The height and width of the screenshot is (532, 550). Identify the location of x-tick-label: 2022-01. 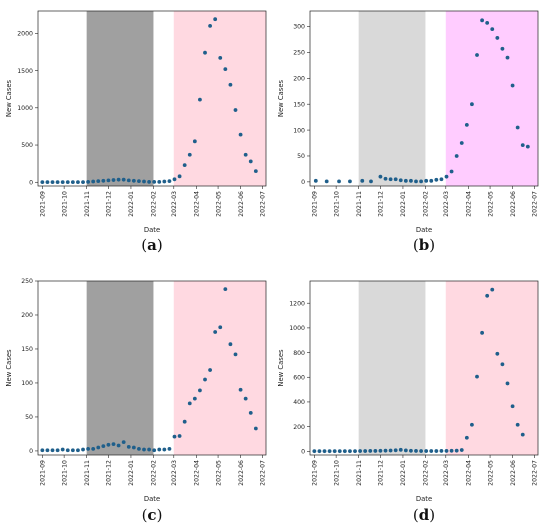
(403, 473).